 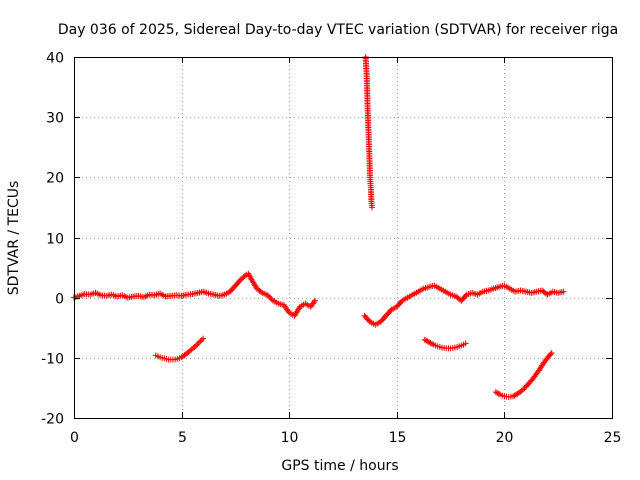 What do you see at coordinates (59, 300) in the screenshot?
I see `y-tick-label: 0` at bounding box center [59, 300].